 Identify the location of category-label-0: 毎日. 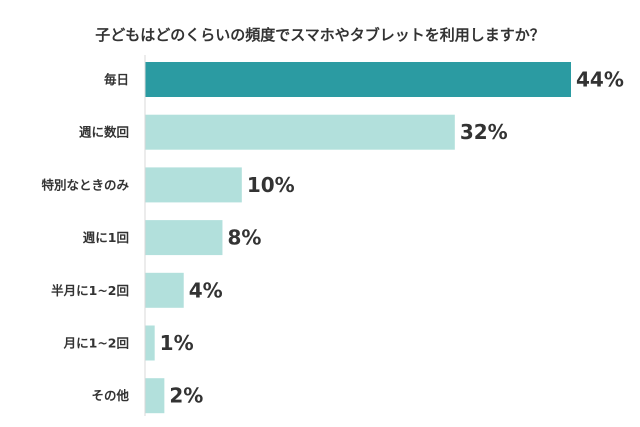
(116, 79).